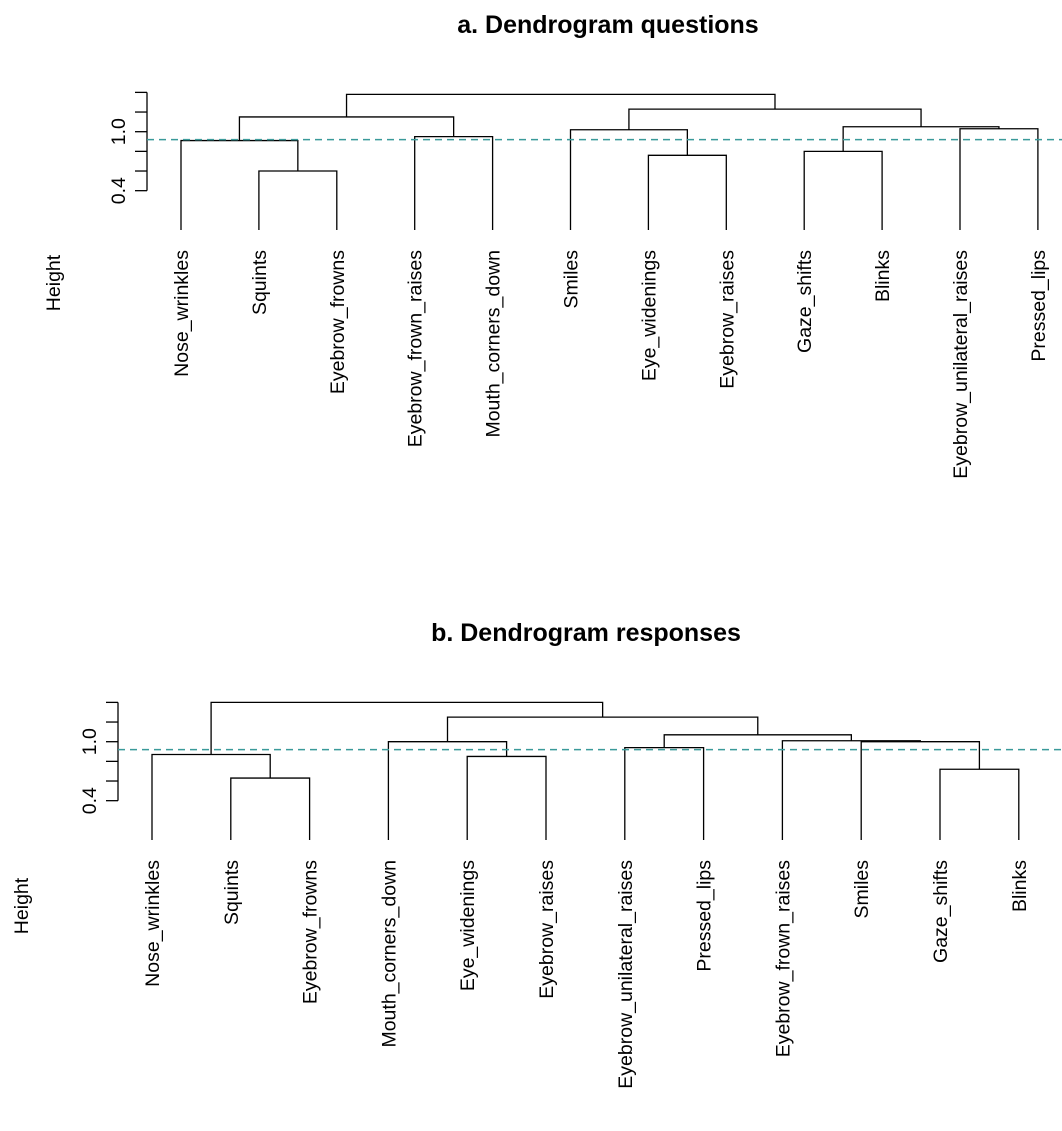 The width and height of the screenshot is (1062, 1131). I want to click on chart-title: a. Dendrogram questions, so click(607, 25).